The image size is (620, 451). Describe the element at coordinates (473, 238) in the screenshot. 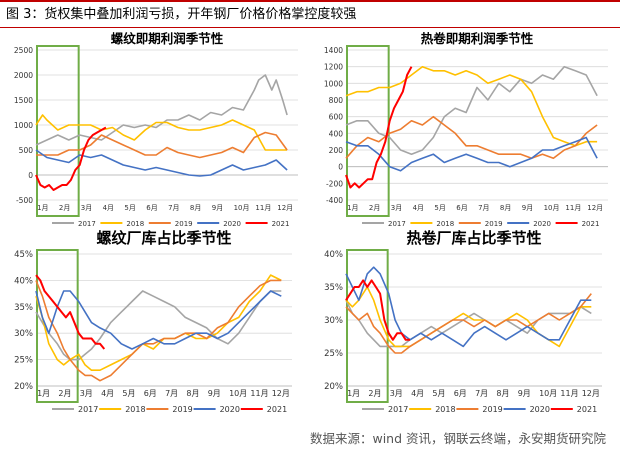

I see `chart-title: 热卷厂库占比季节性` at that location.